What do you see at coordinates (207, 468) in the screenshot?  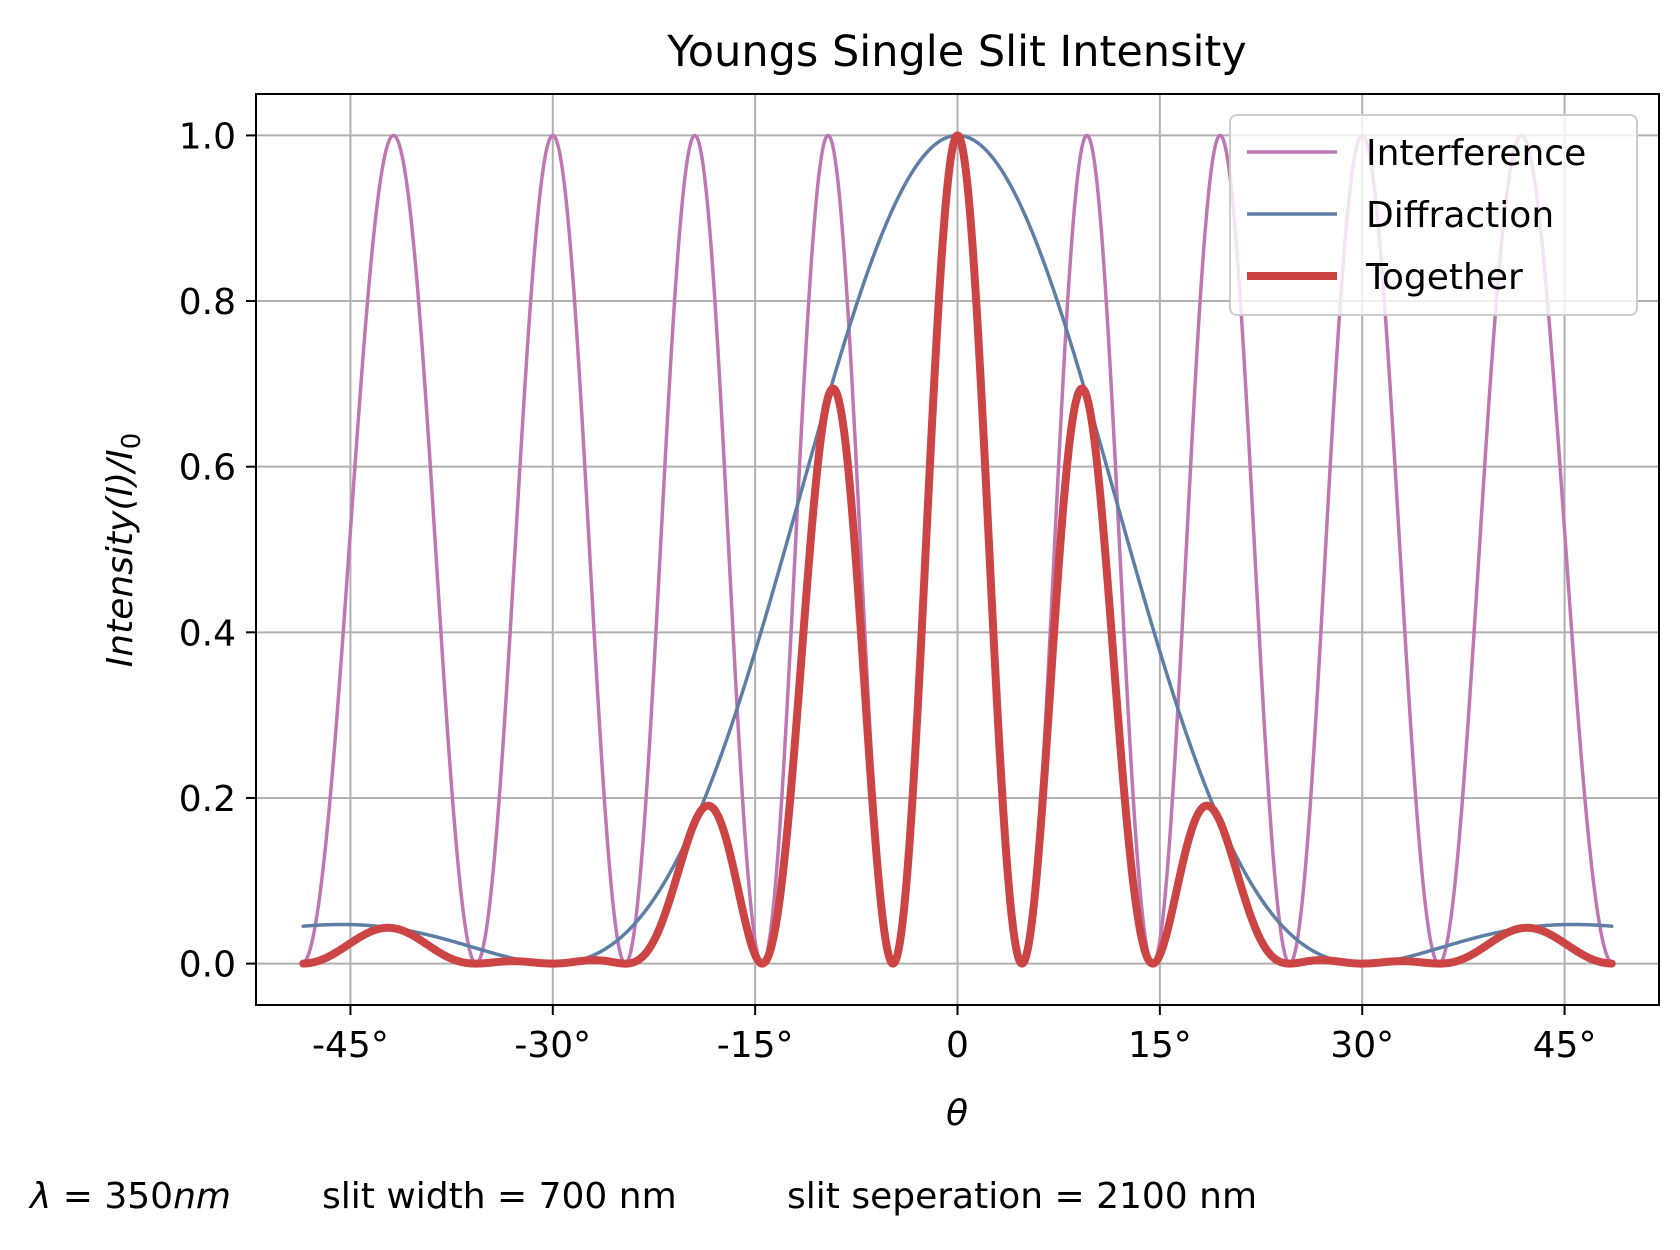 I see `y-tick-label: 0.6` at bounding box center [207, 468].